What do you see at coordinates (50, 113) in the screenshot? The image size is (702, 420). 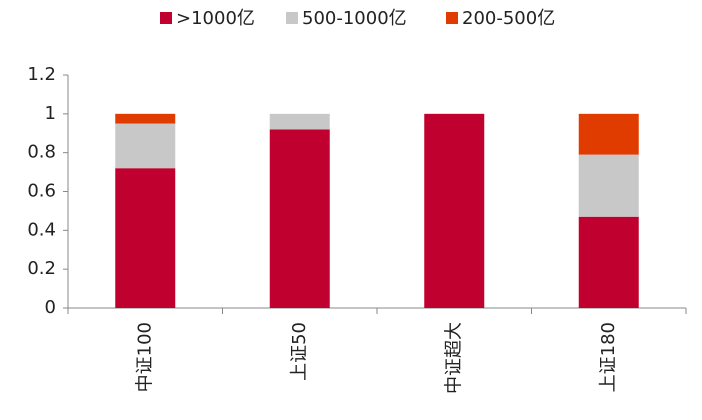 I see `y-tick-label: 1` at bounding box center [50, 113].